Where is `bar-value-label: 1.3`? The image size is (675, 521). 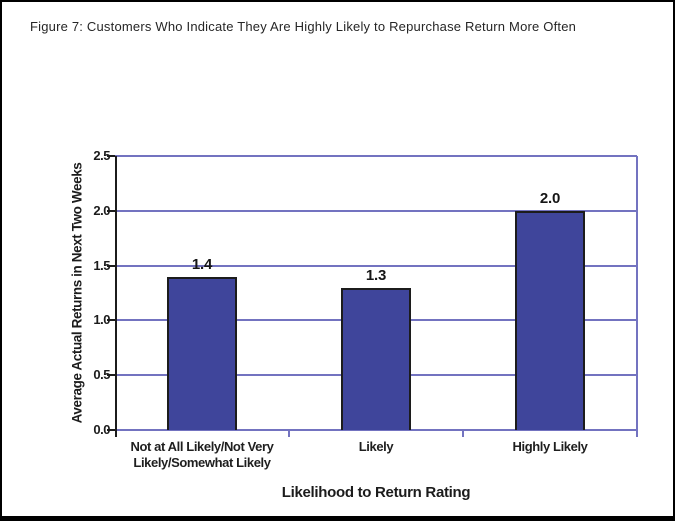
bar-value-label: 1.3 is located at coordinates (376, 275).